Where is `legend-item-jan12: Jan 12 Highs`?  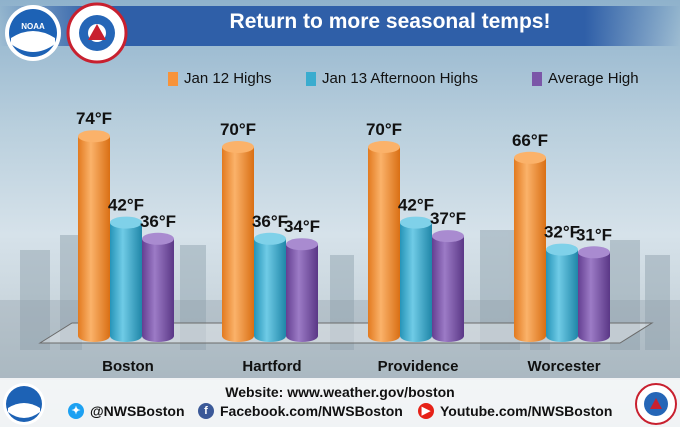
legend-item-jan12: Jan 12 Highs is located at coordinates (220, 78).